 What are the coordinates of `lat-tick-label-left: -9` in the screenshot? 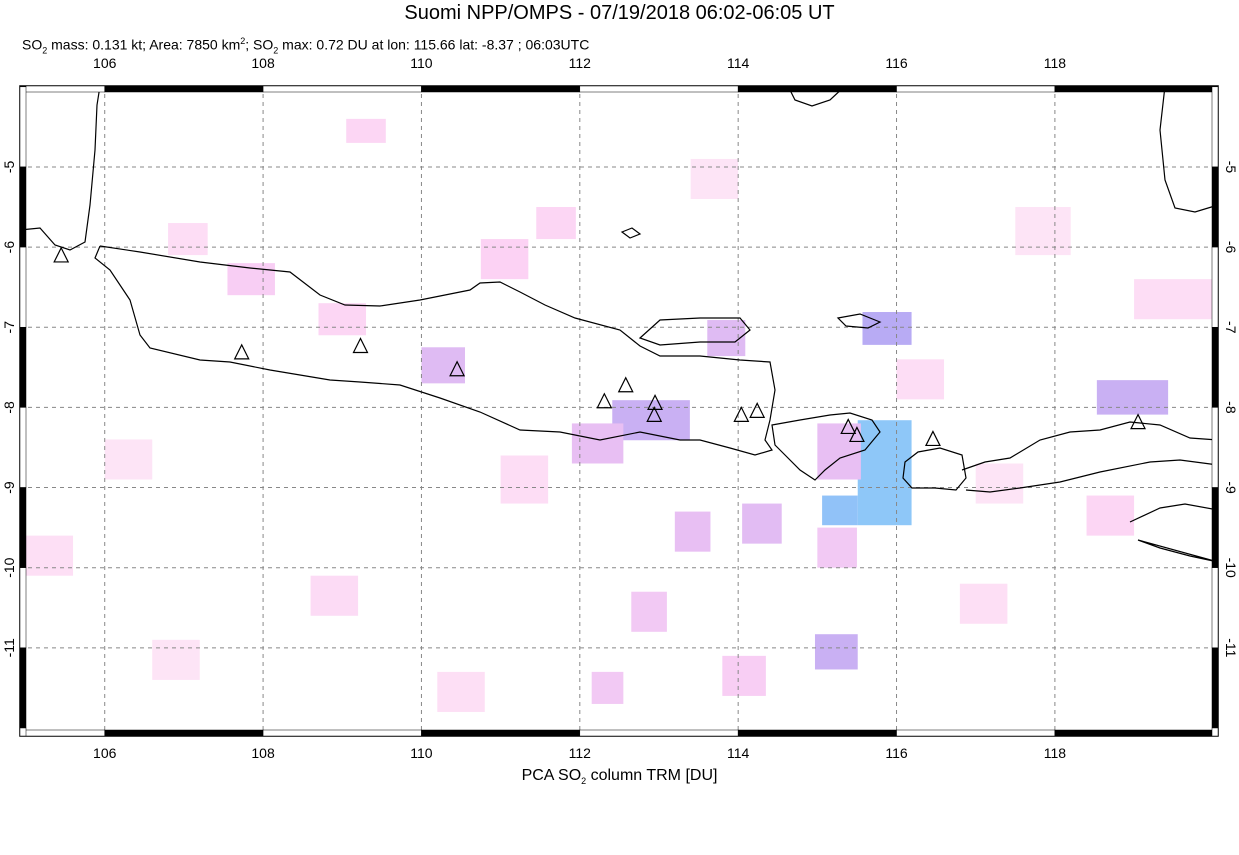 It's located at (9, 487).